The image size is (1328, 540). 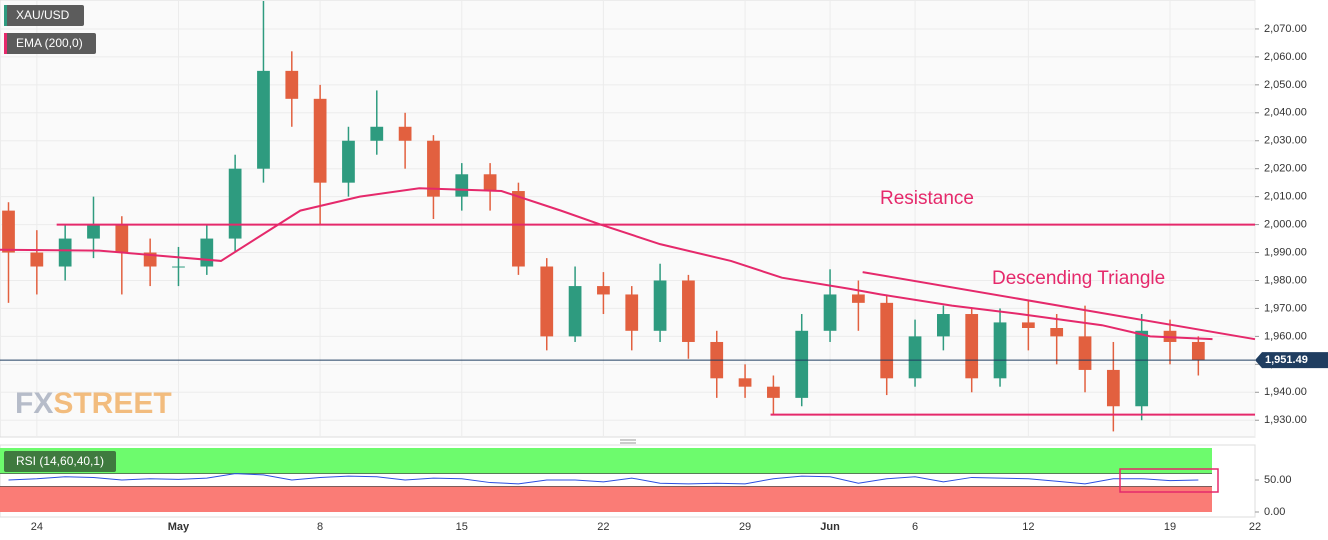 What do you see at coordinates (462, 527) in the screenshot?
I see `x-tick-label: 15` at bounding box center [462, 527].